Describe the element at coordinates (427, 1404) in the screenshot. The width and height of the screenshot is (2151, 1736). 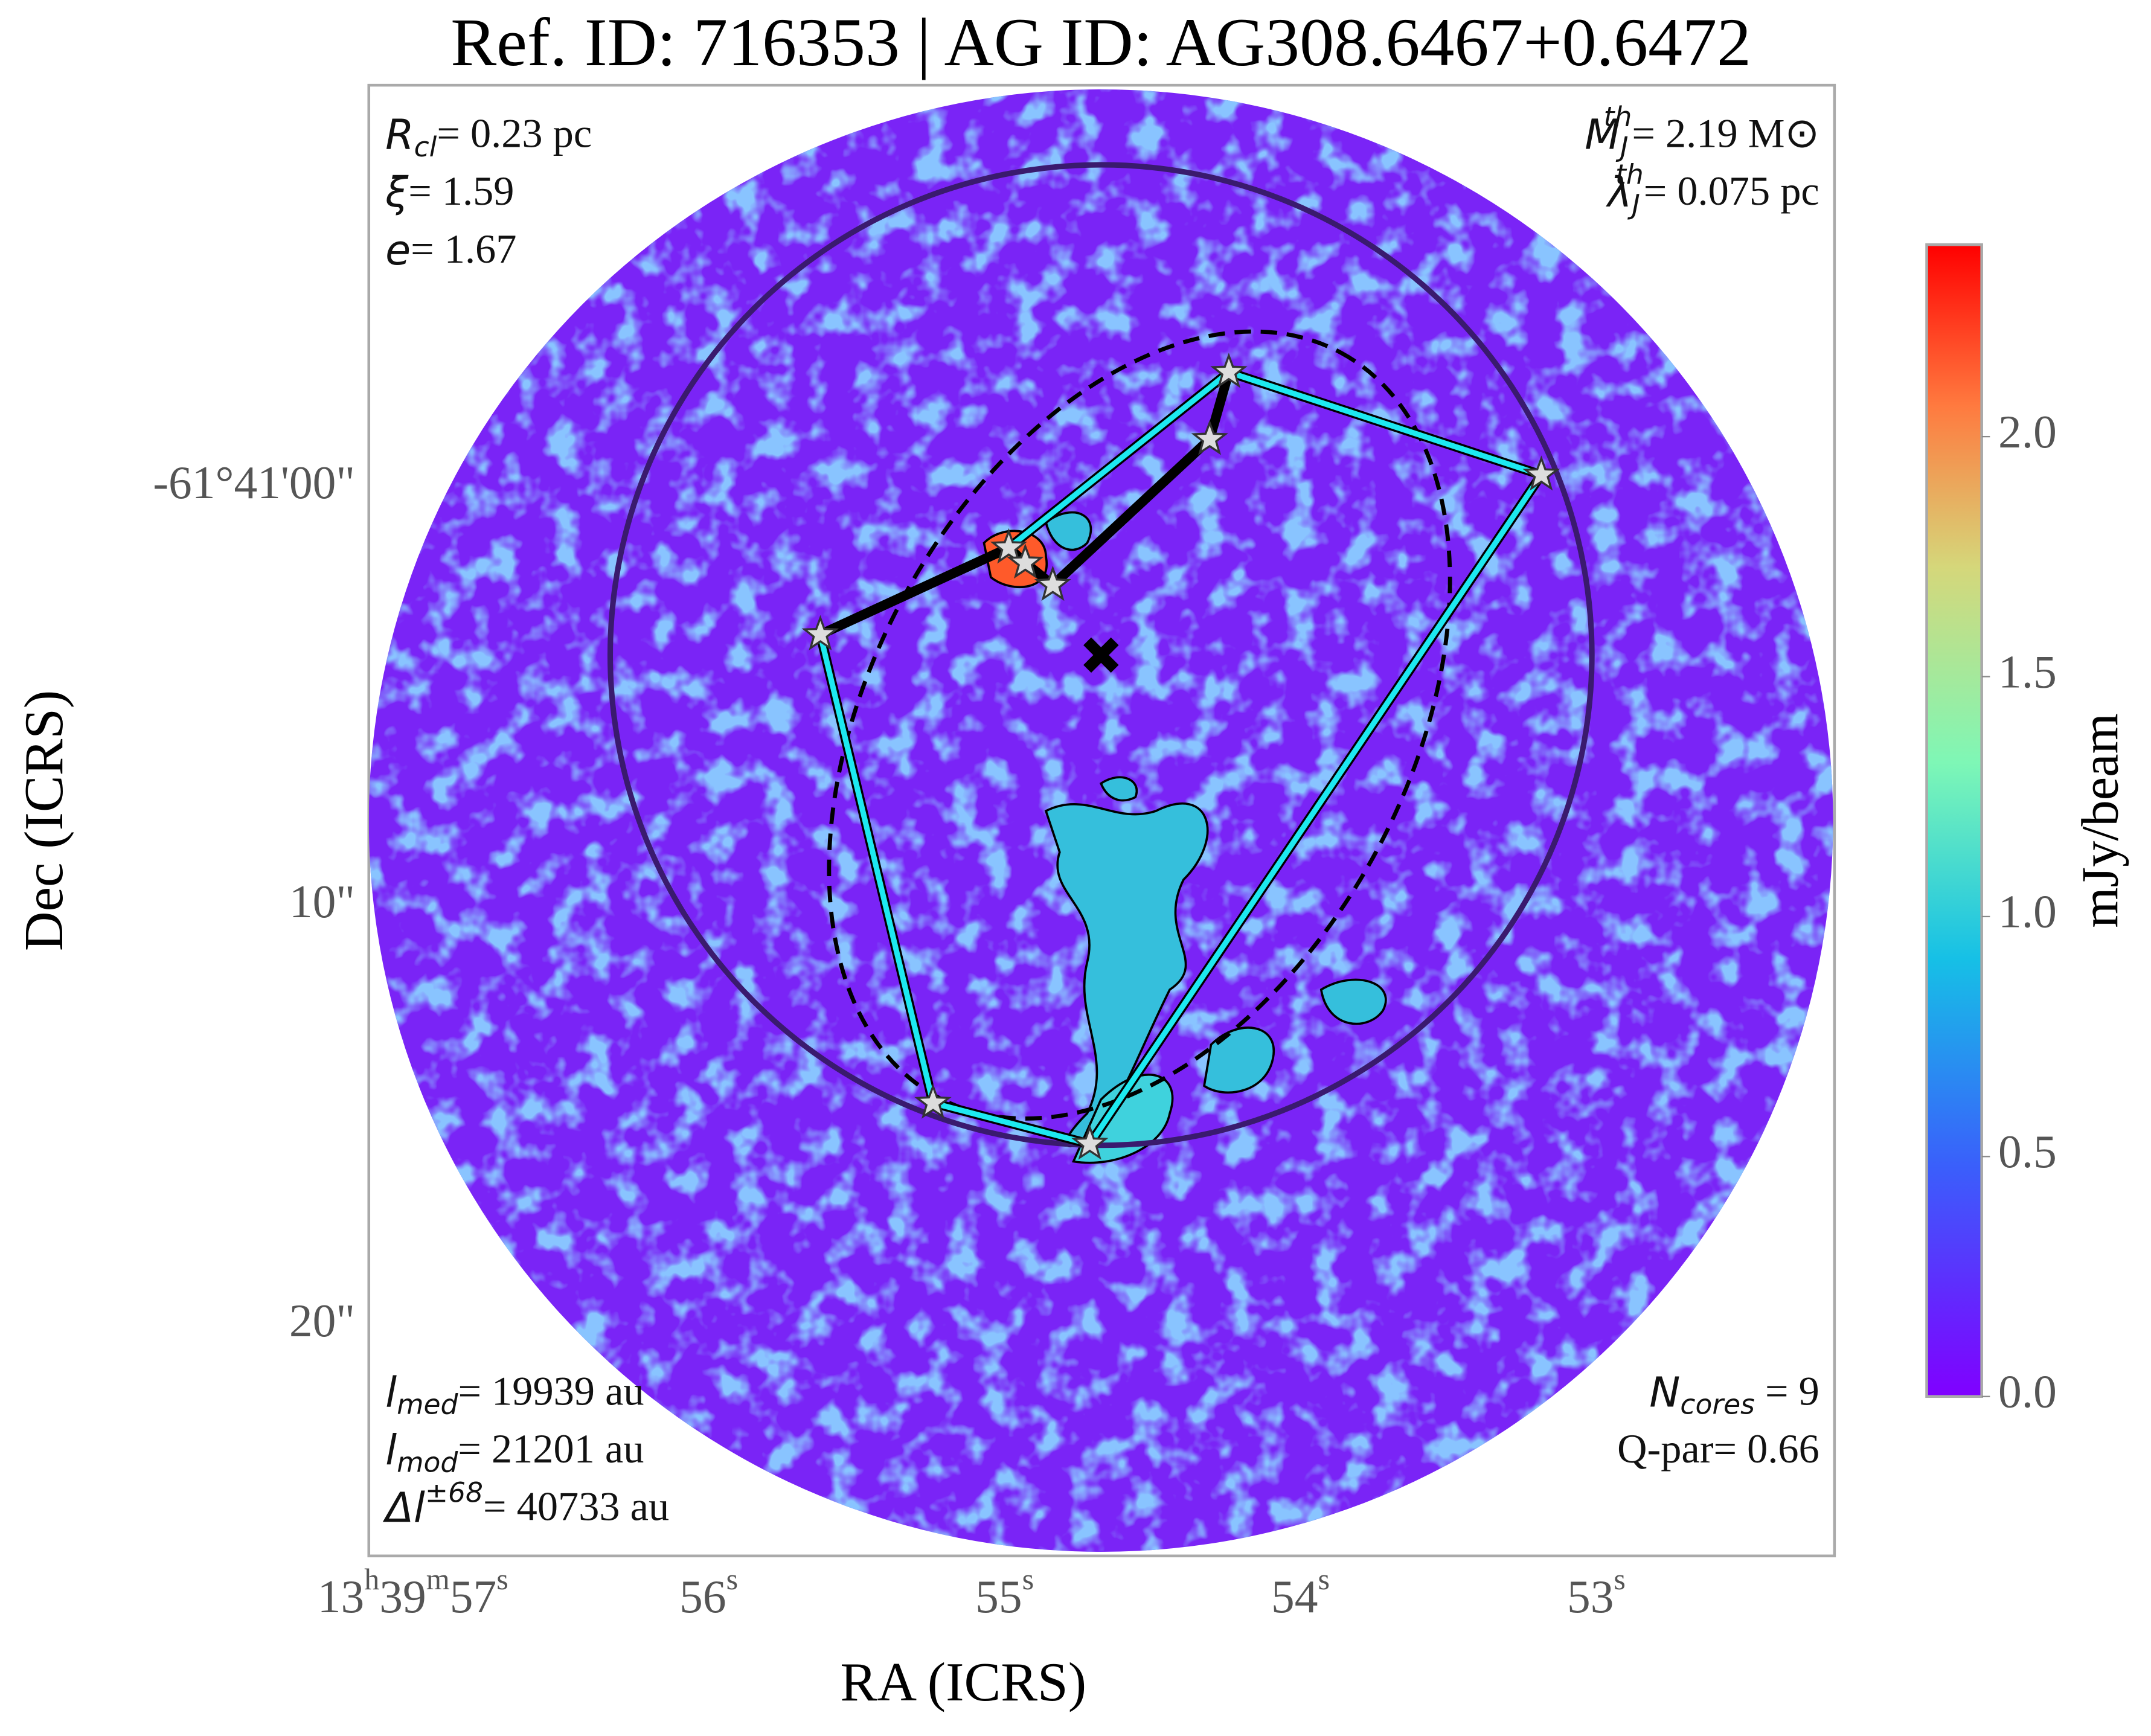
I see `annotation-sub: med` at that location.